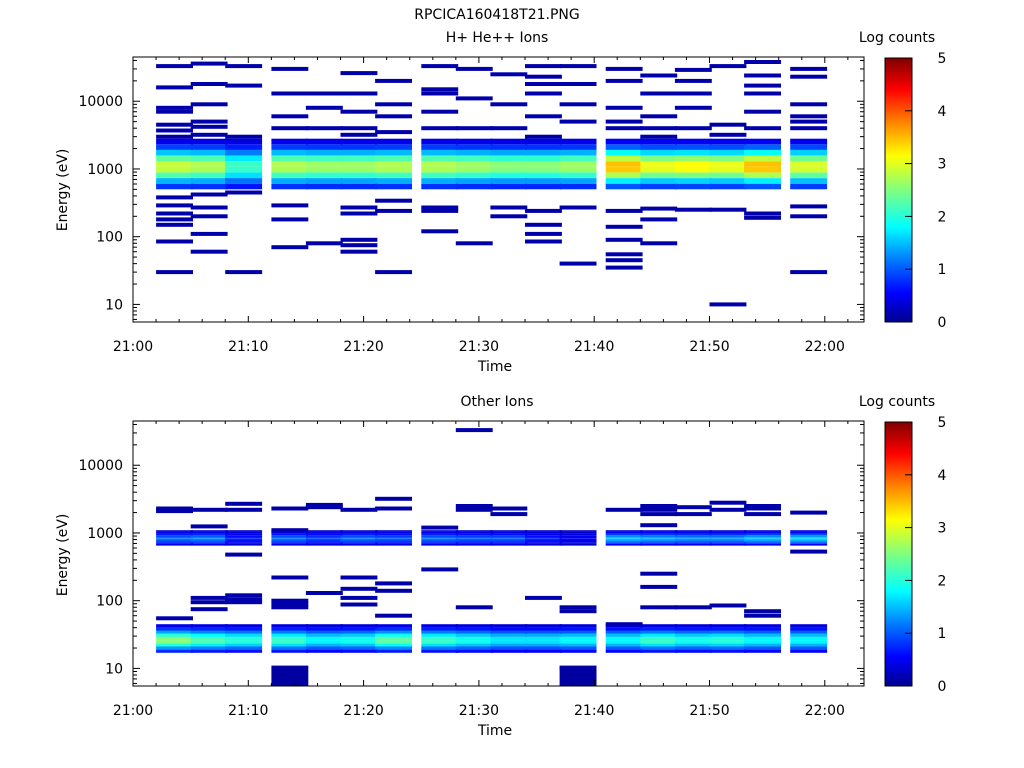  What do you see at coordinates (363, 347) in the screenshot?
I see `x-tick-label: 21:20` at bounding box center [363, 347].